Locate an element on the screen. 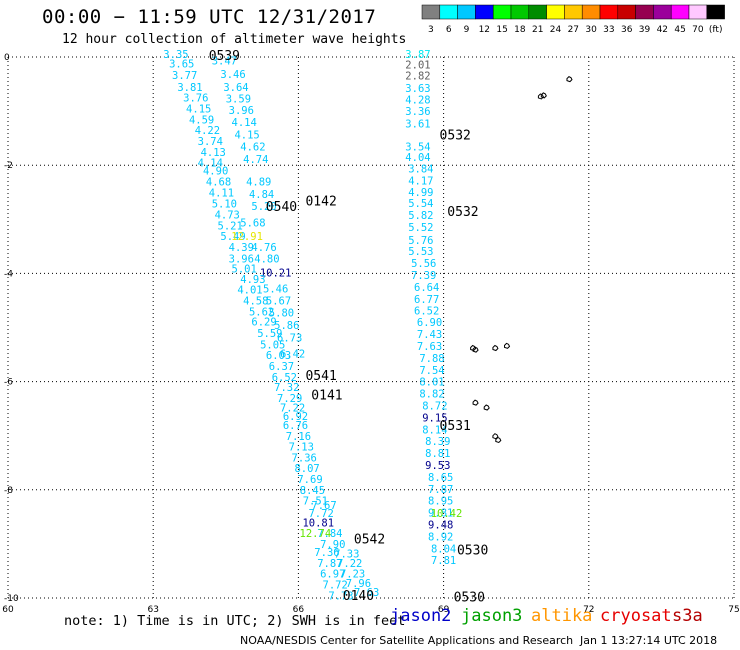  wave-height-value: 12.74 is located at coordinates (316, 534).